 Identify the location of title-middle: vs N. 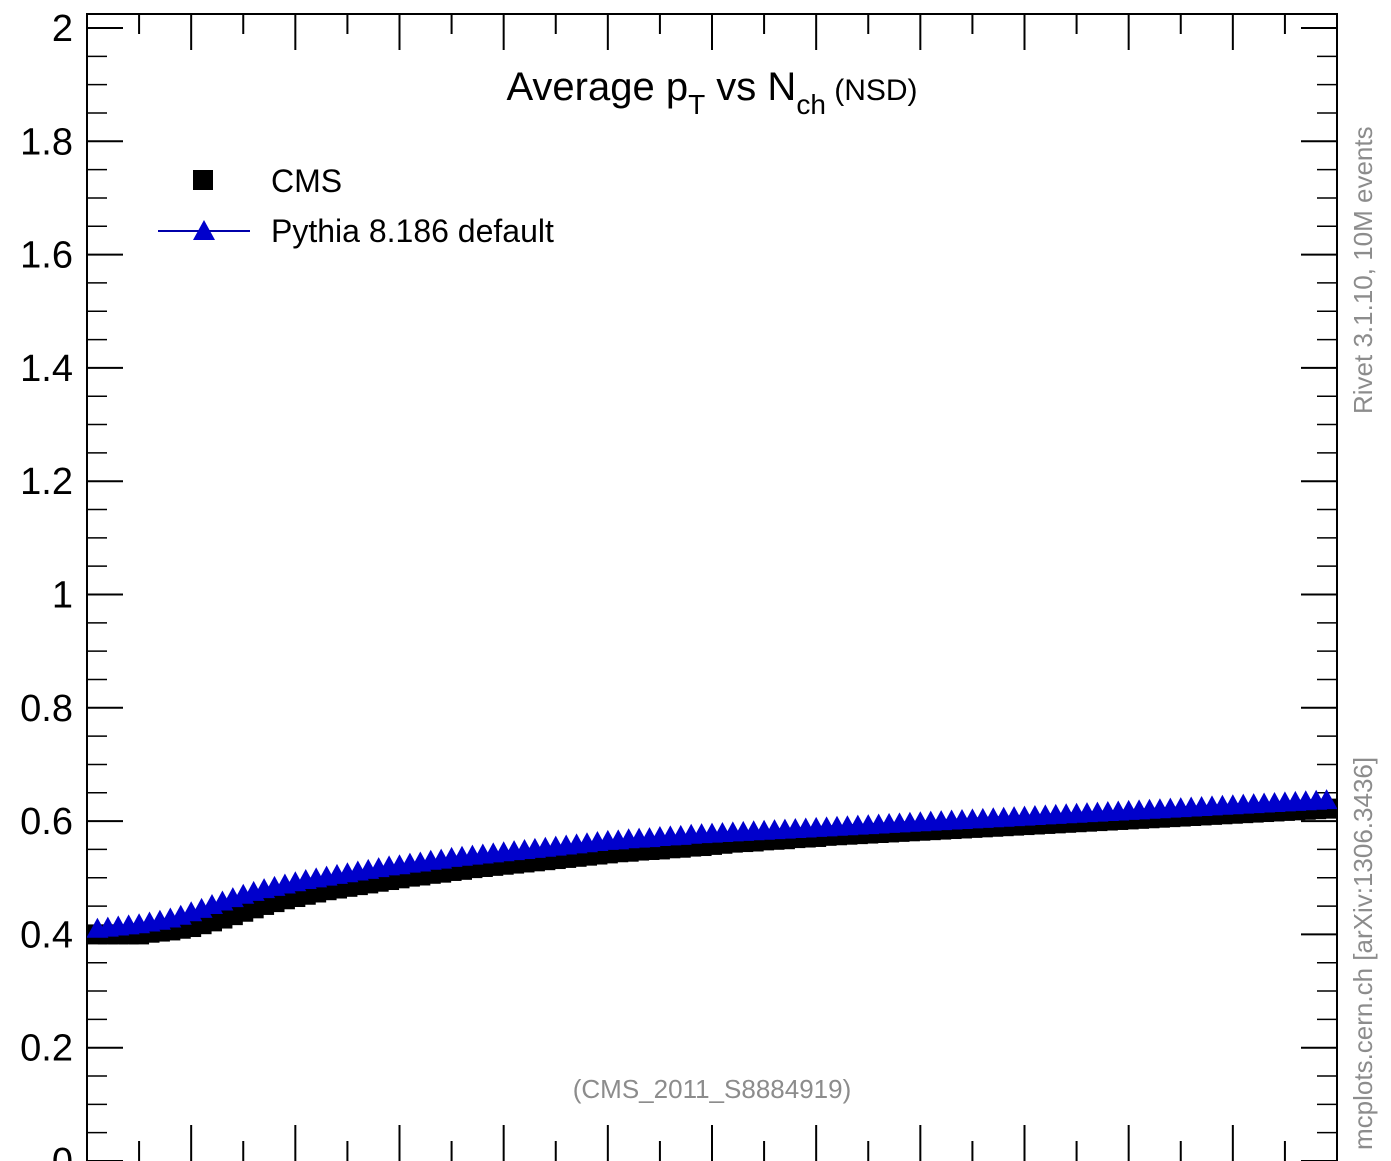
(750, 87).